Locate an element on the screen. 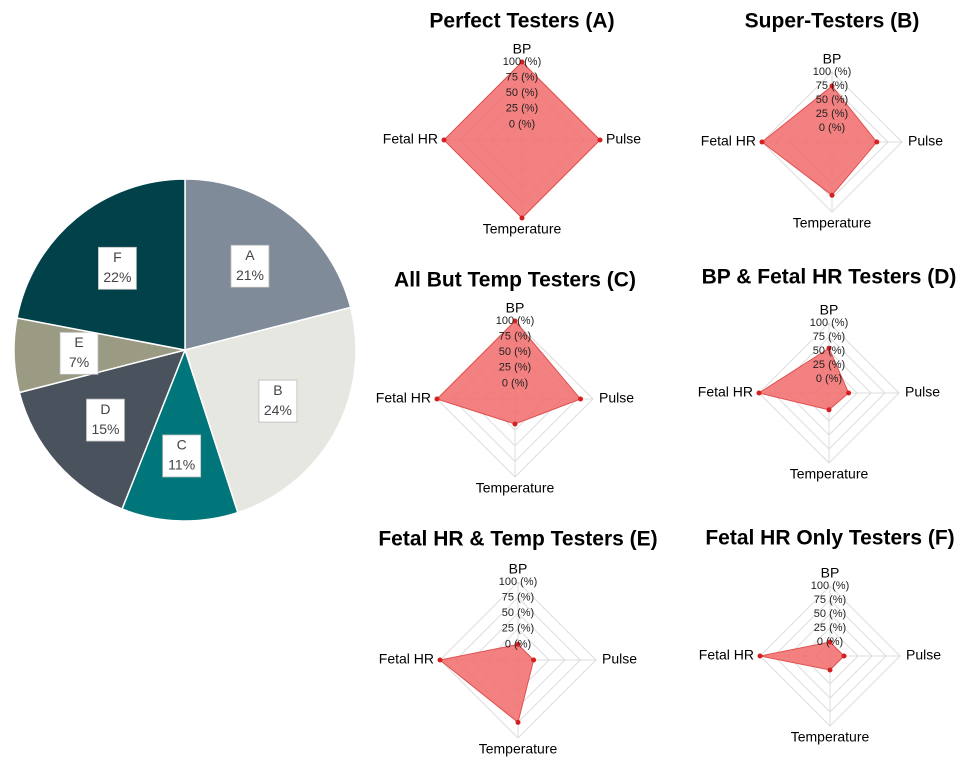  chart-title: Perfect Testers (A) is located at coordinates (521, 21).